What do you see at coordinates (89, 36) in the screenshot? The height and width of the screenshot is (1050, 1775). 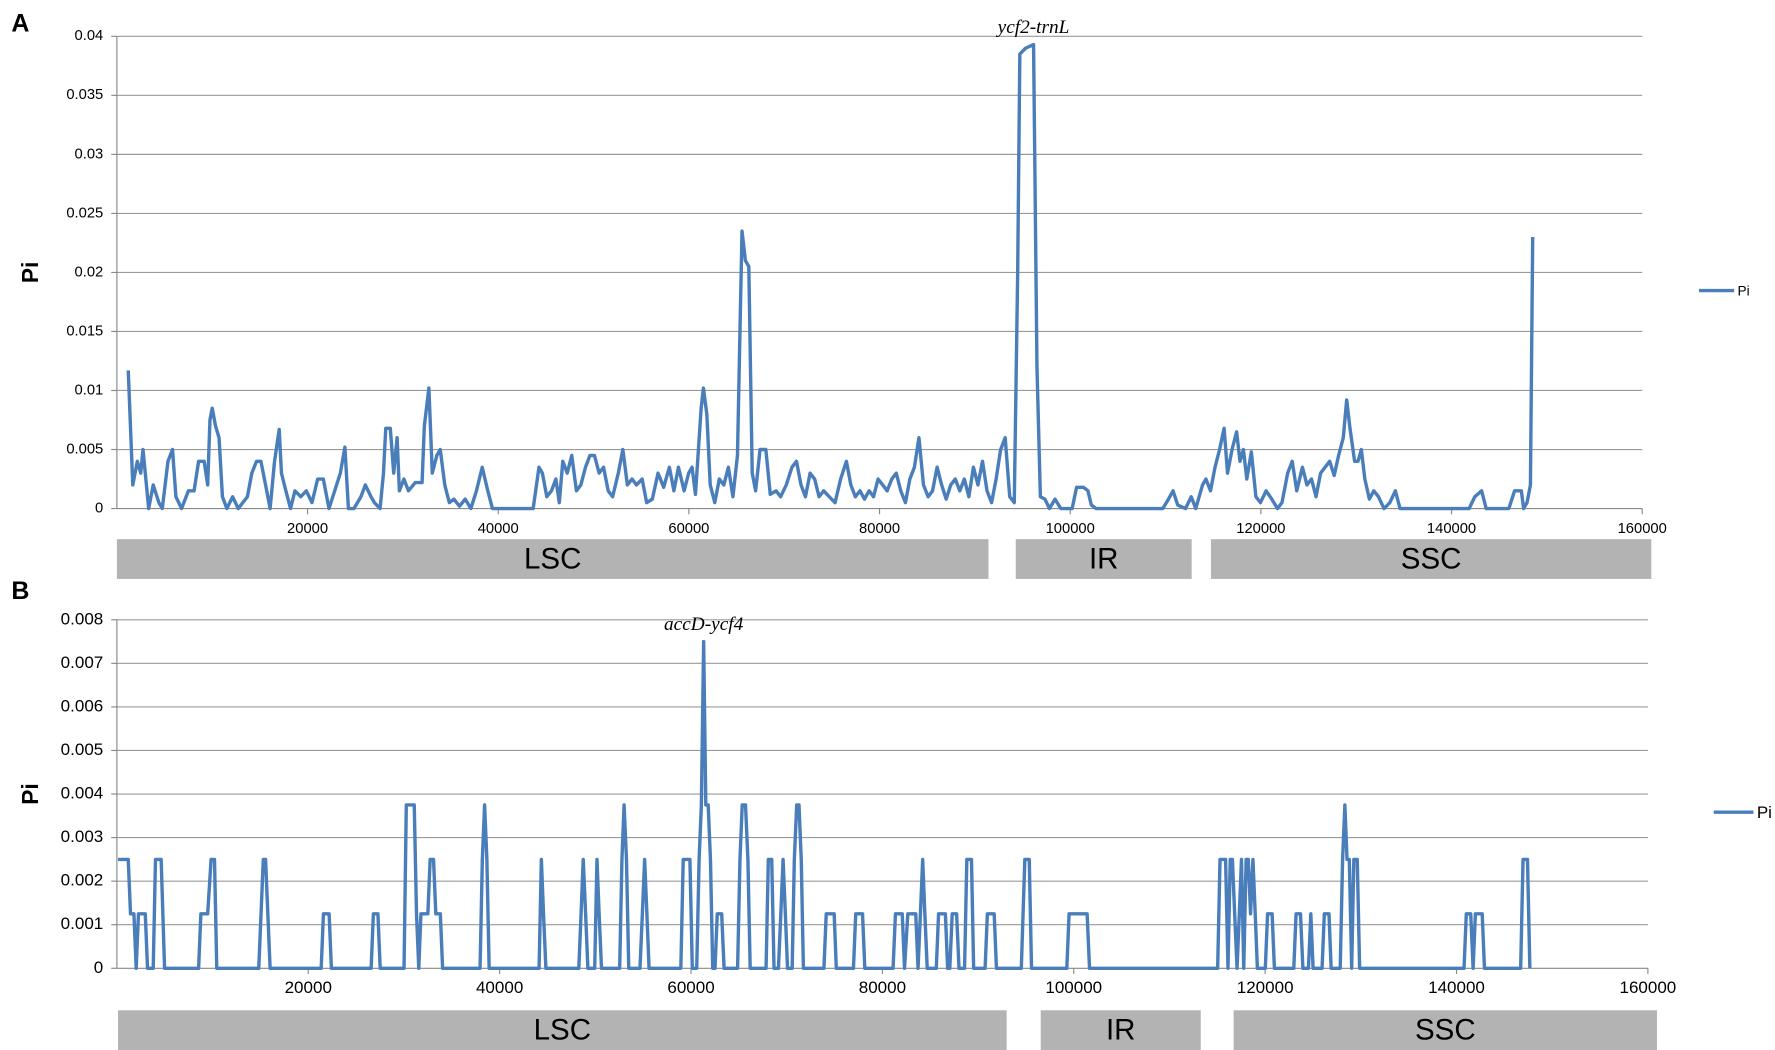 I see `y-tick-label: 0.04` at bounding box center [89, 36].